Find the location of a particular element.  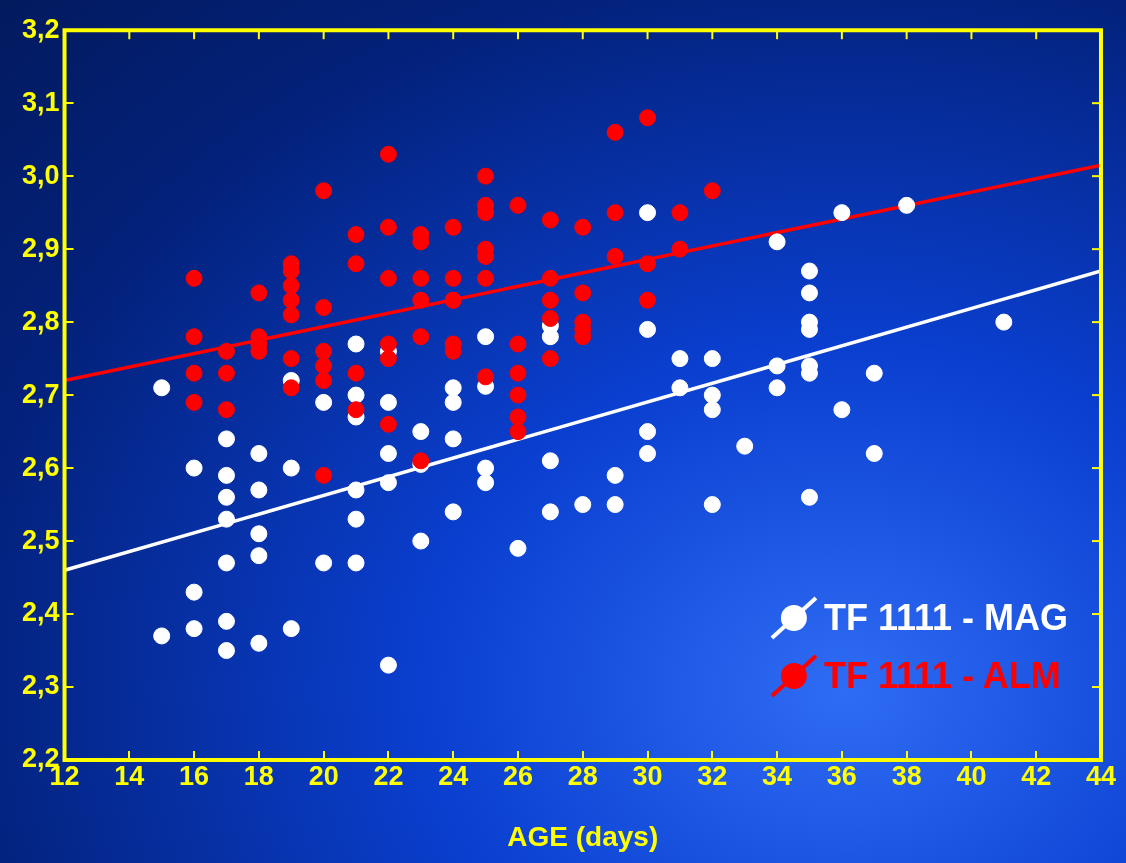

x-tick-label: 24 is located at coordinates (453, 775).